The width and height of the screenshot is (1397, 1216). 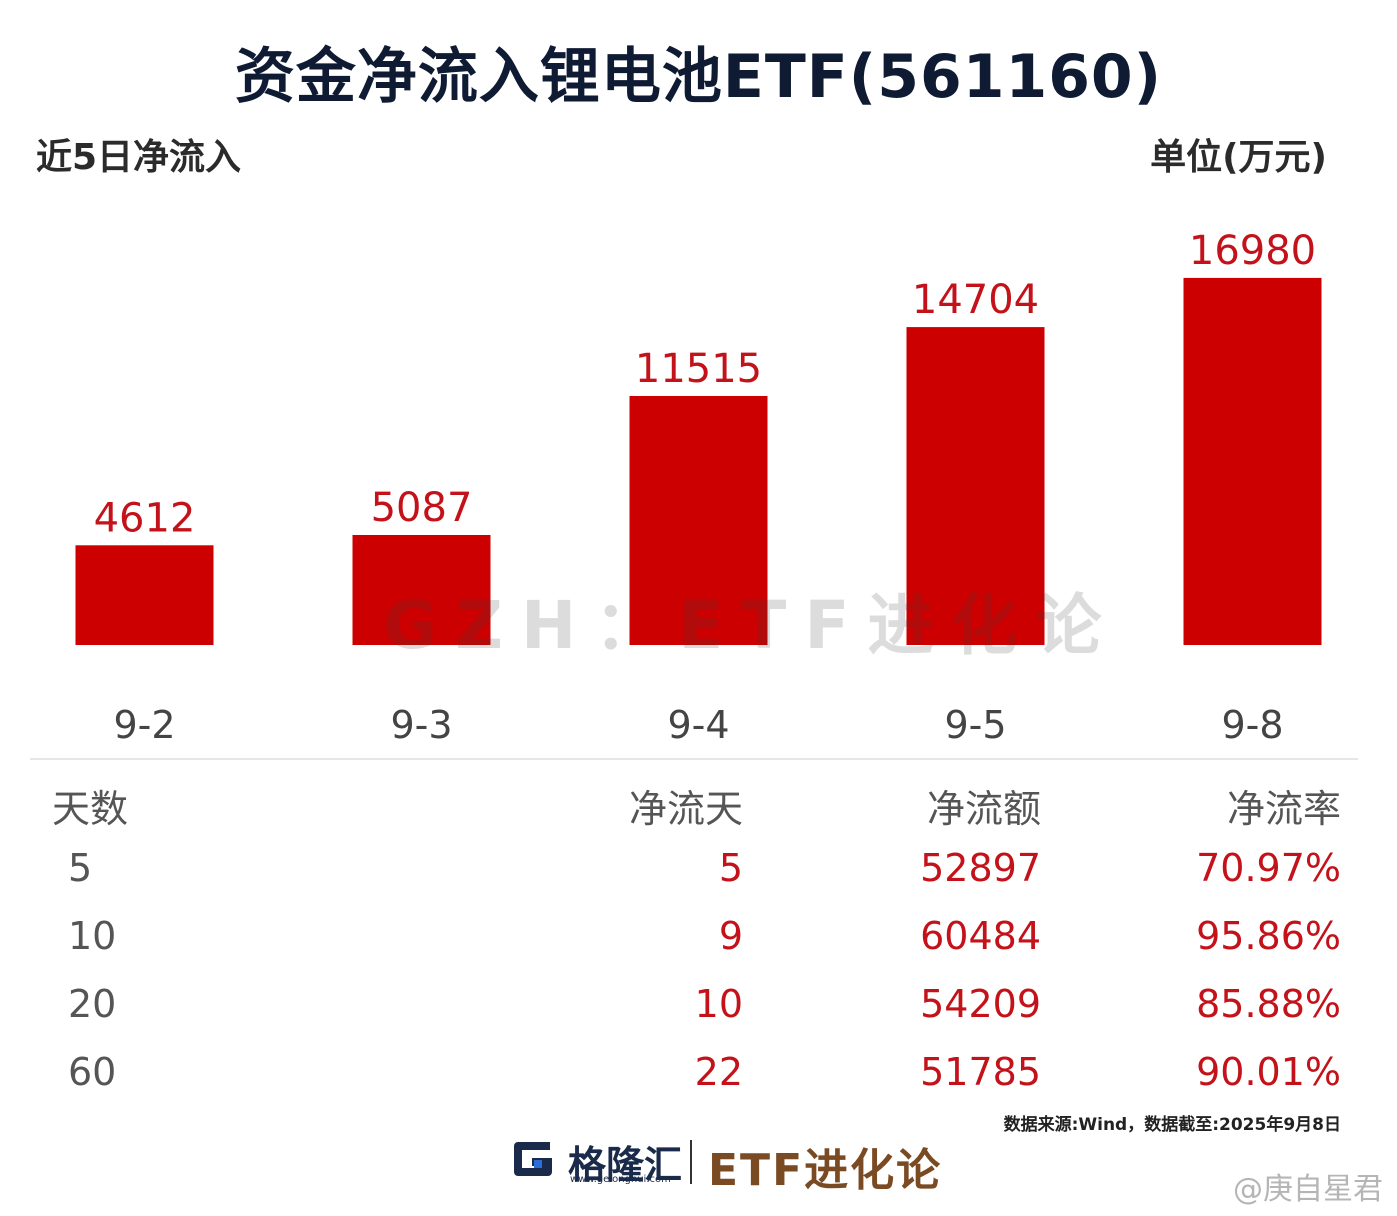 I want to click on divider, so click(x=694, y=759).